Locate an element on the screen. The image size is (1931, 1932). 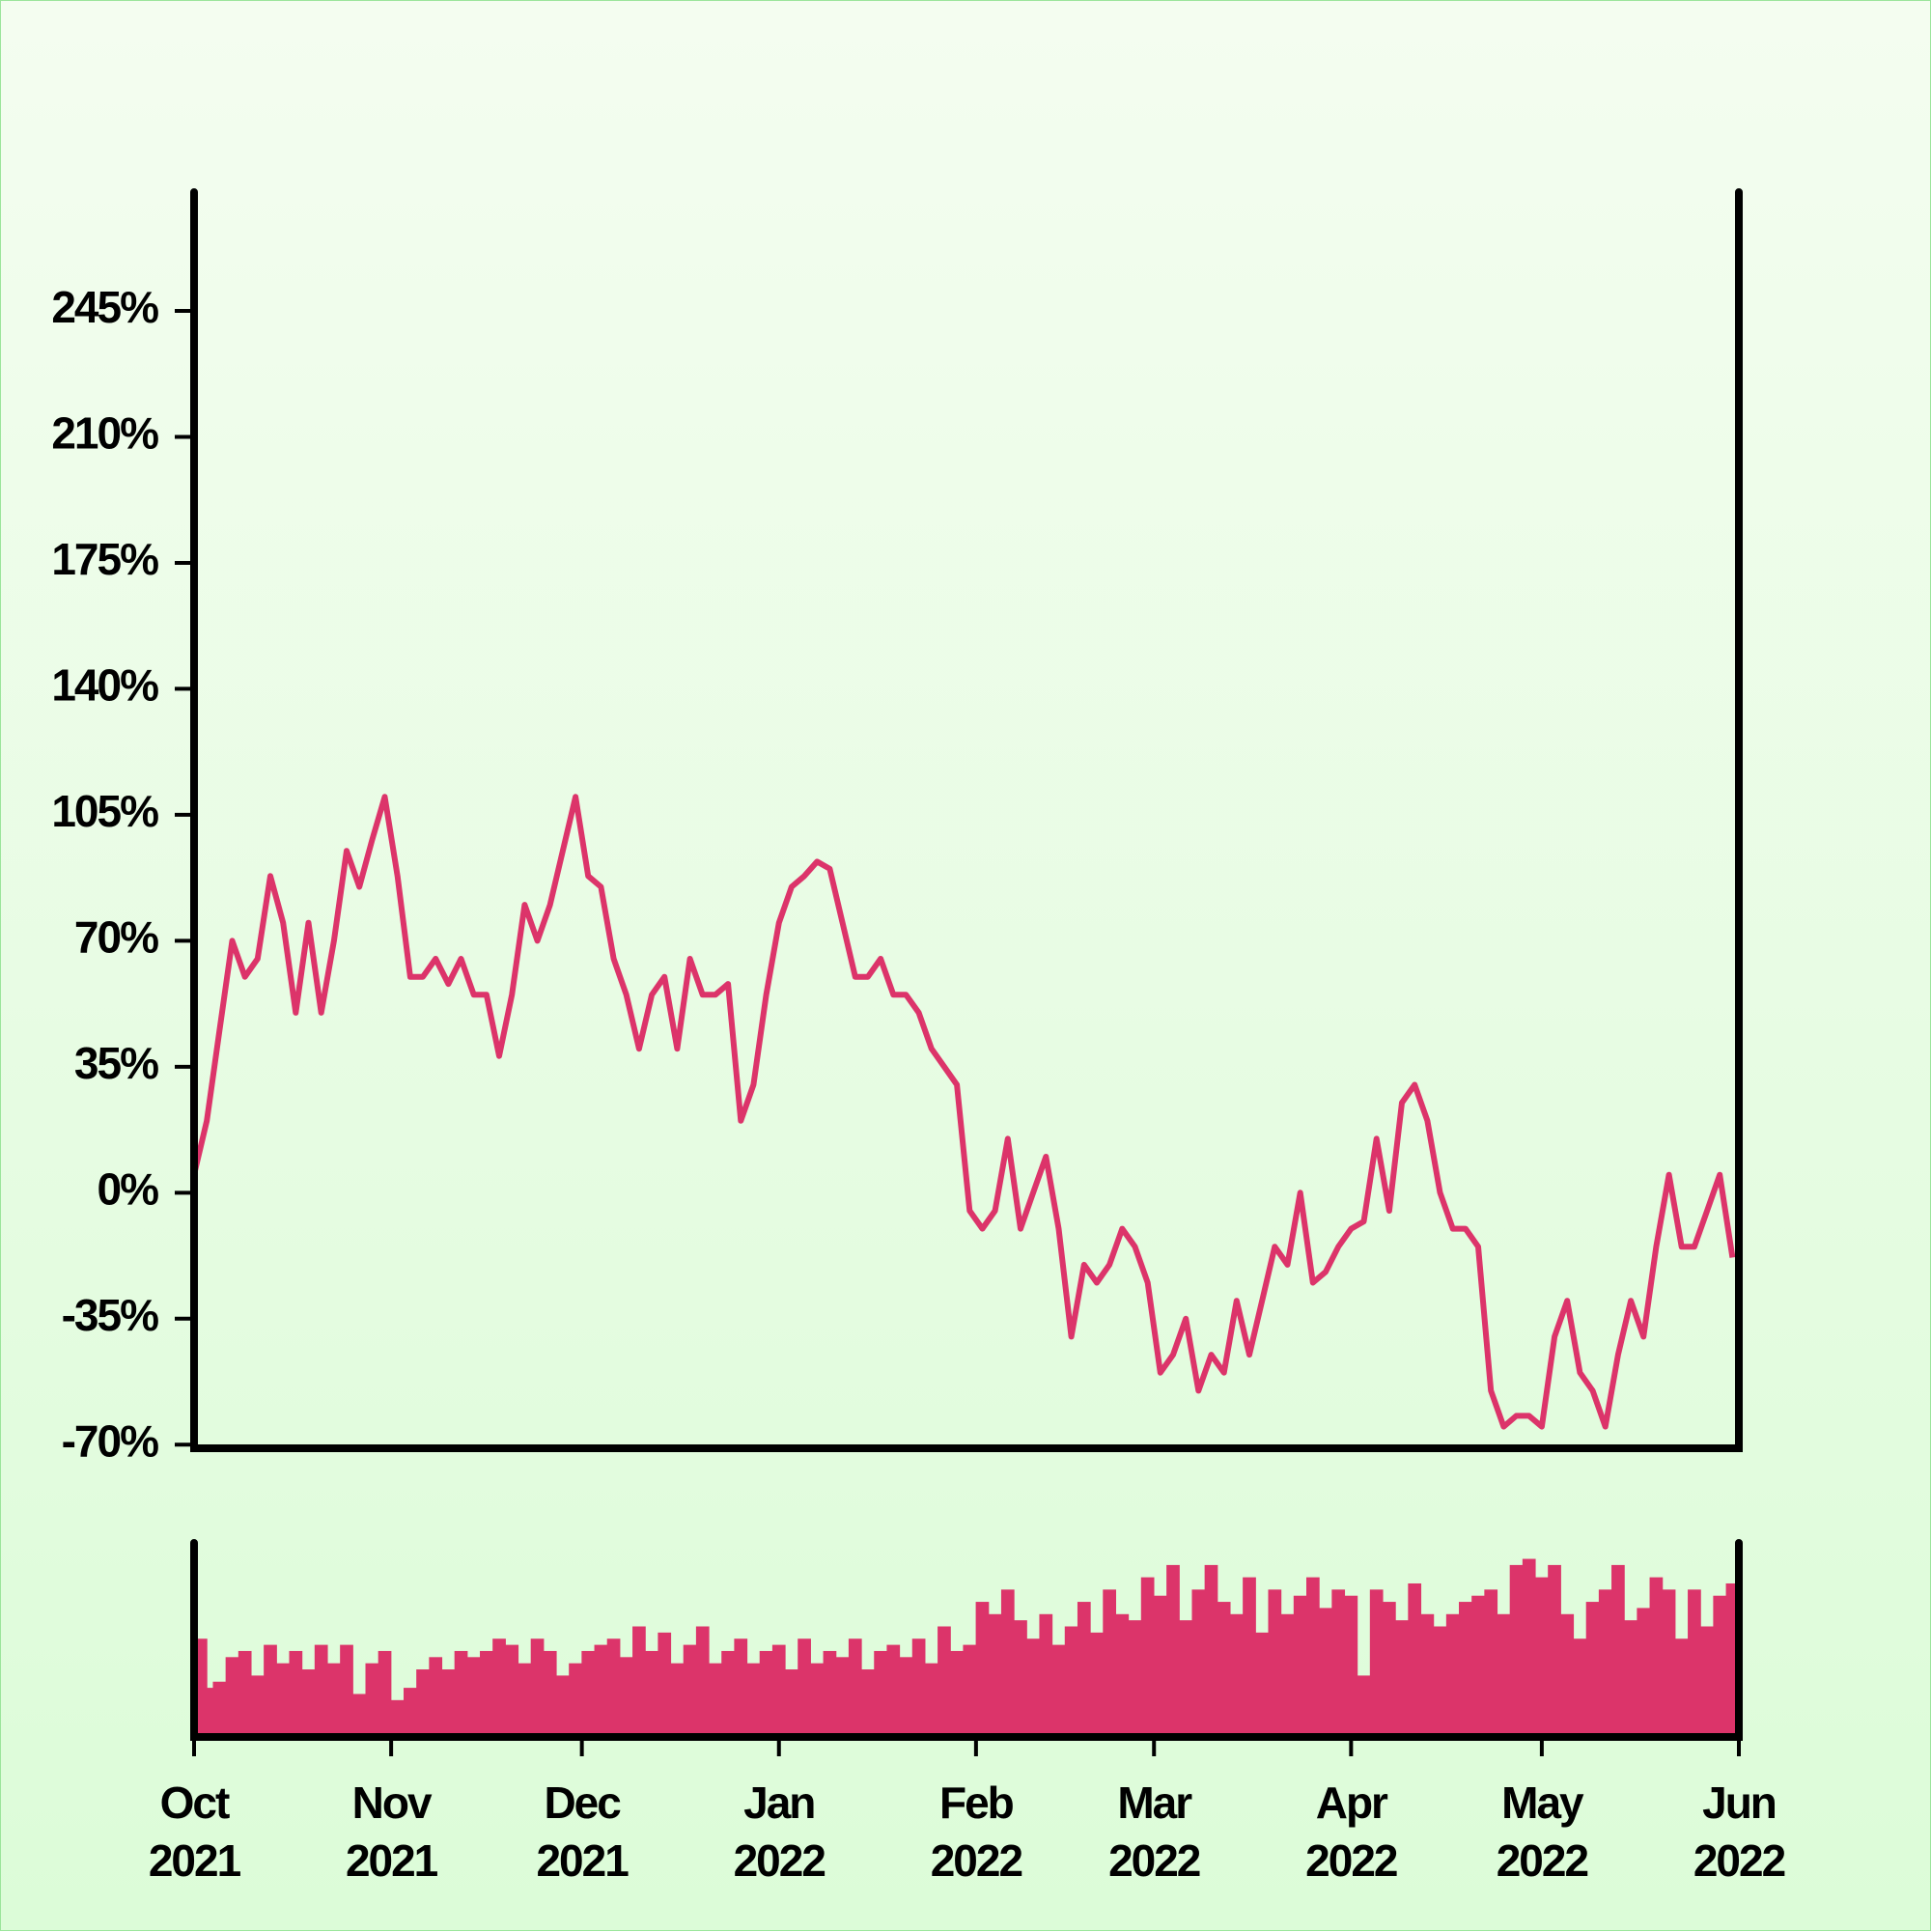
y-tick-label: 70% is located at coordinates (116, 938).